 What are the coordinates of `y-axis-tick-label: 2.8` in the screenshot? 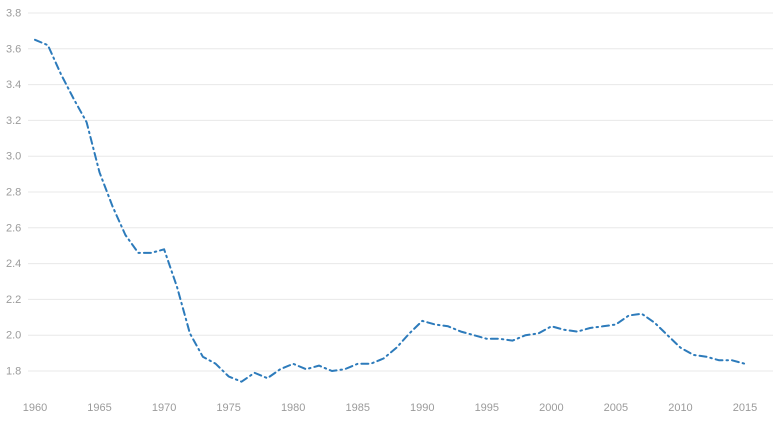 It's located at (13, 193).